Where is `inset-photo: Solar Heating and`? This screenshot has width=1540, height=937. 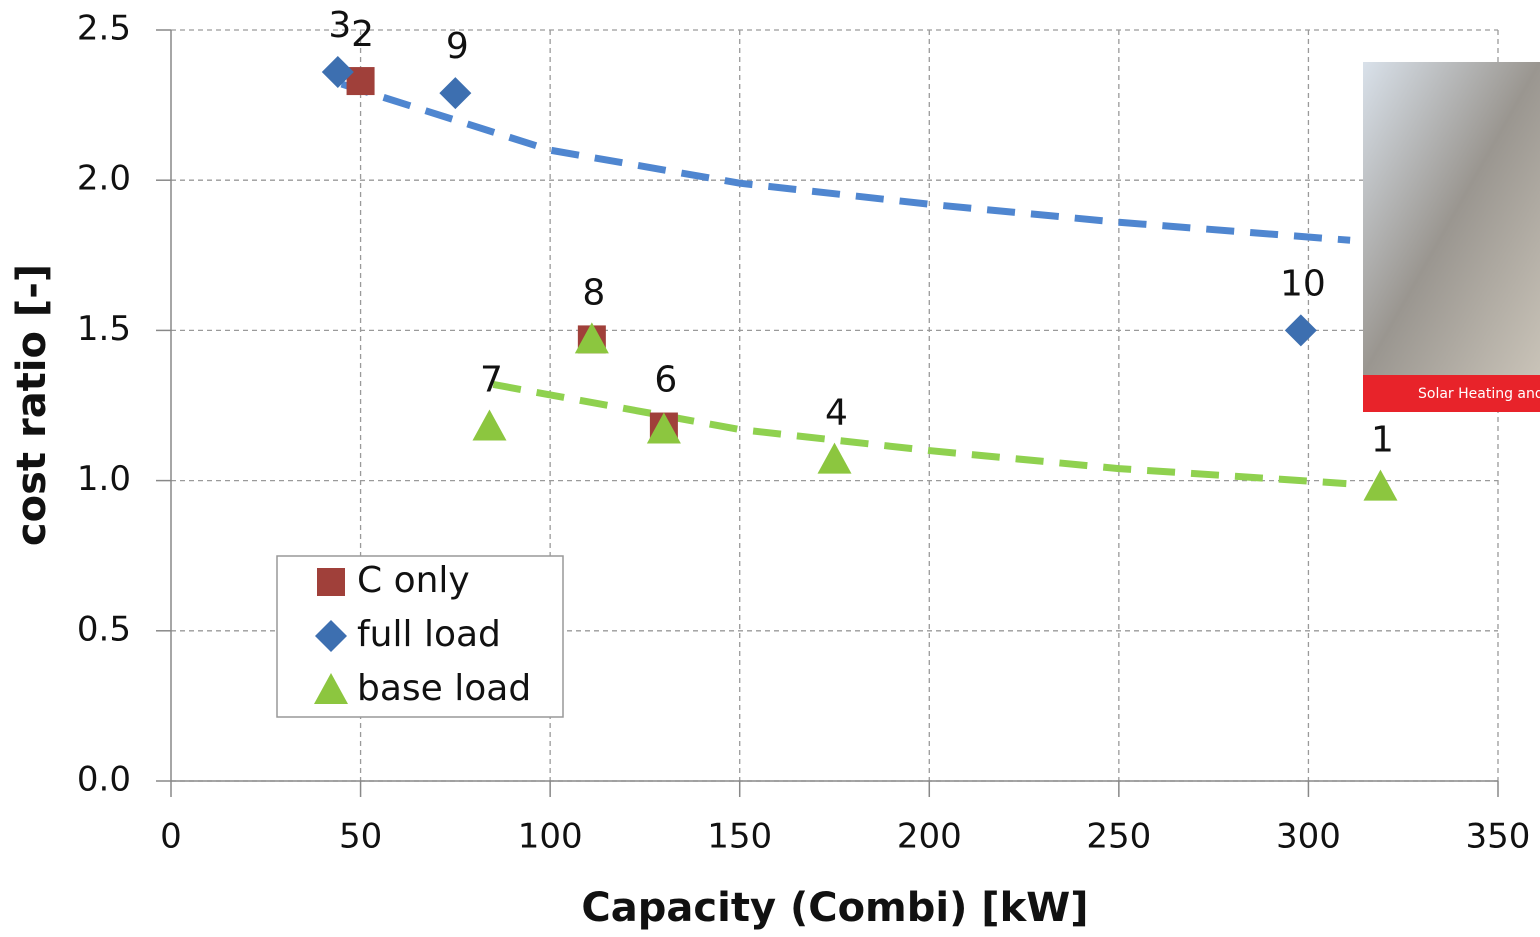 inset-photo: Solar Heating and is located at coordinates (1451, 237).